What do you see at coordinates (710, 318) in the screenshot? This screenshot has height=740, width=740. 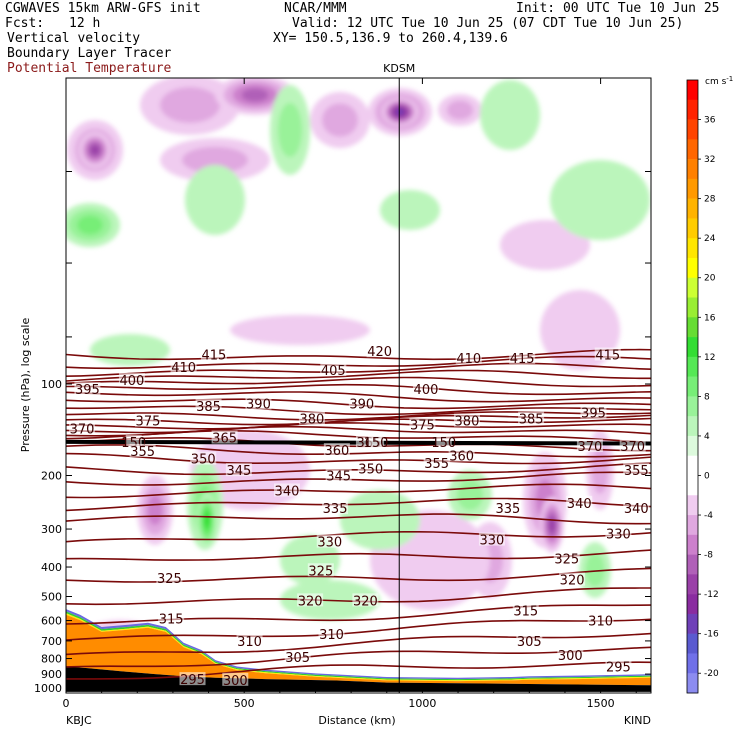 I see `colorbar-label: 16` at bounding box center [710, 318].